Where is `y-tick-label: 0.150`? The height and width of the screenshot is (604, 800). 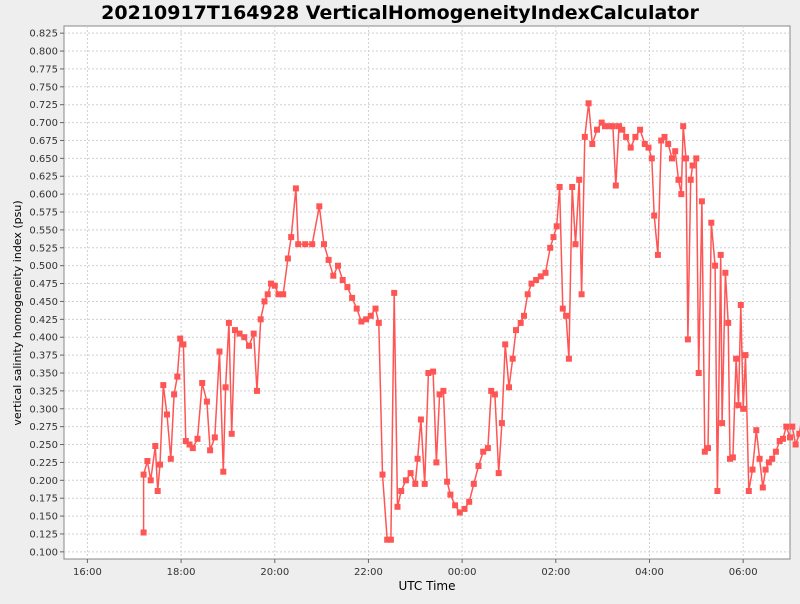 y-tick-label: 0.150 is located at coordinates (43, 517).